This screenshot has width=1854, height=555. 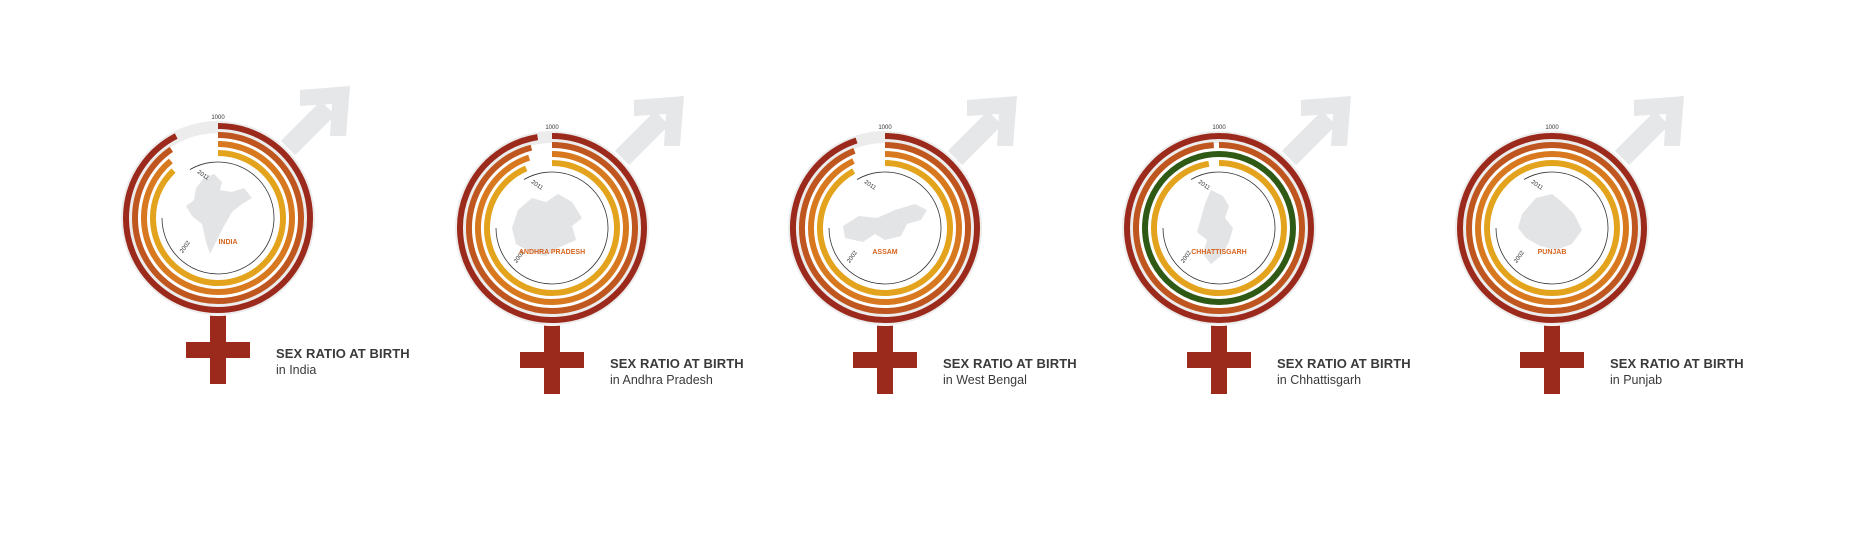 I want to click on caption-4: SEX RATIO AT BIRTH in Chhattisgarh, so click(x=1344, y=371).